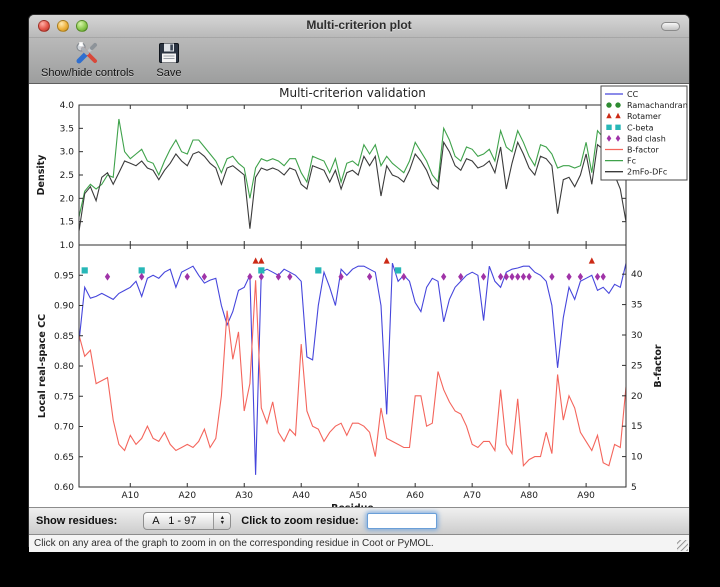 The height and width of the screenshot is (587, 720). I want to click on bfactor-tick-label: 15, so click(636, 427).